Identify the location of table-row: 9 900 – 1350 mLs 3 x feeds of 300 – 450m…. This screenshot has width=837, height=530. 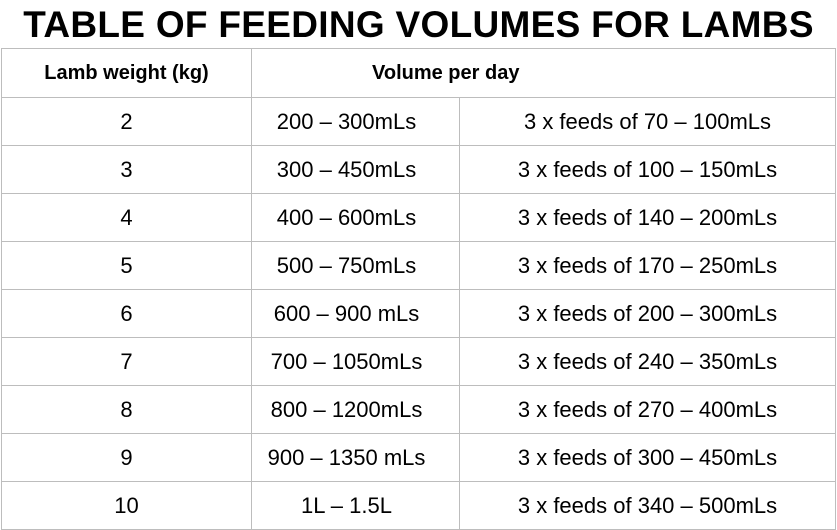
(419, 457).